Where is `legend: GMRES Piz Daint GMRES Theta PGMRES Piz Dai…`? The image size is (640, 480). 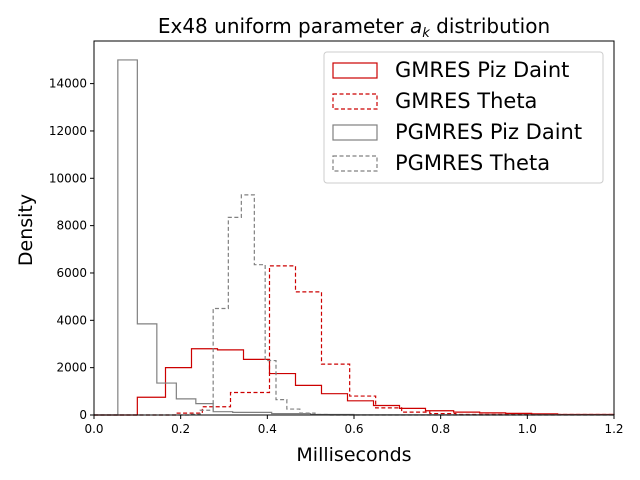 legend: GMRES Piz Daint GMRES Theta PGMRES Piz Dai… is located at coordinates (463, 117).